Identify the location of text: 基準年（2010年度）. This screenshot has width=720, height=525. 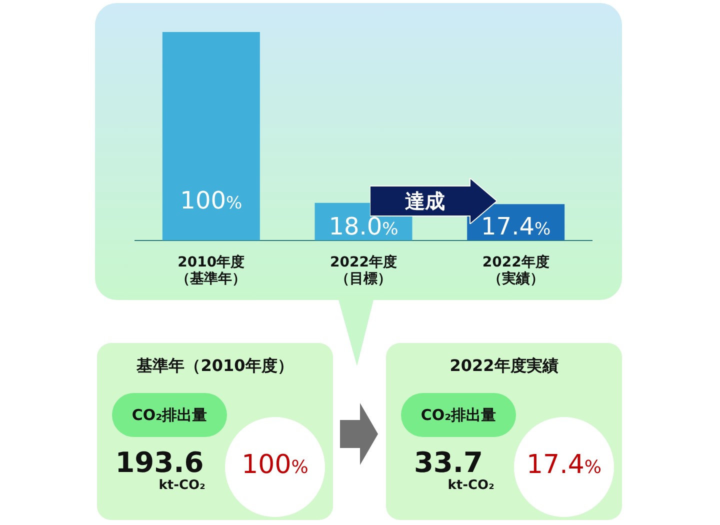
(215, 366).